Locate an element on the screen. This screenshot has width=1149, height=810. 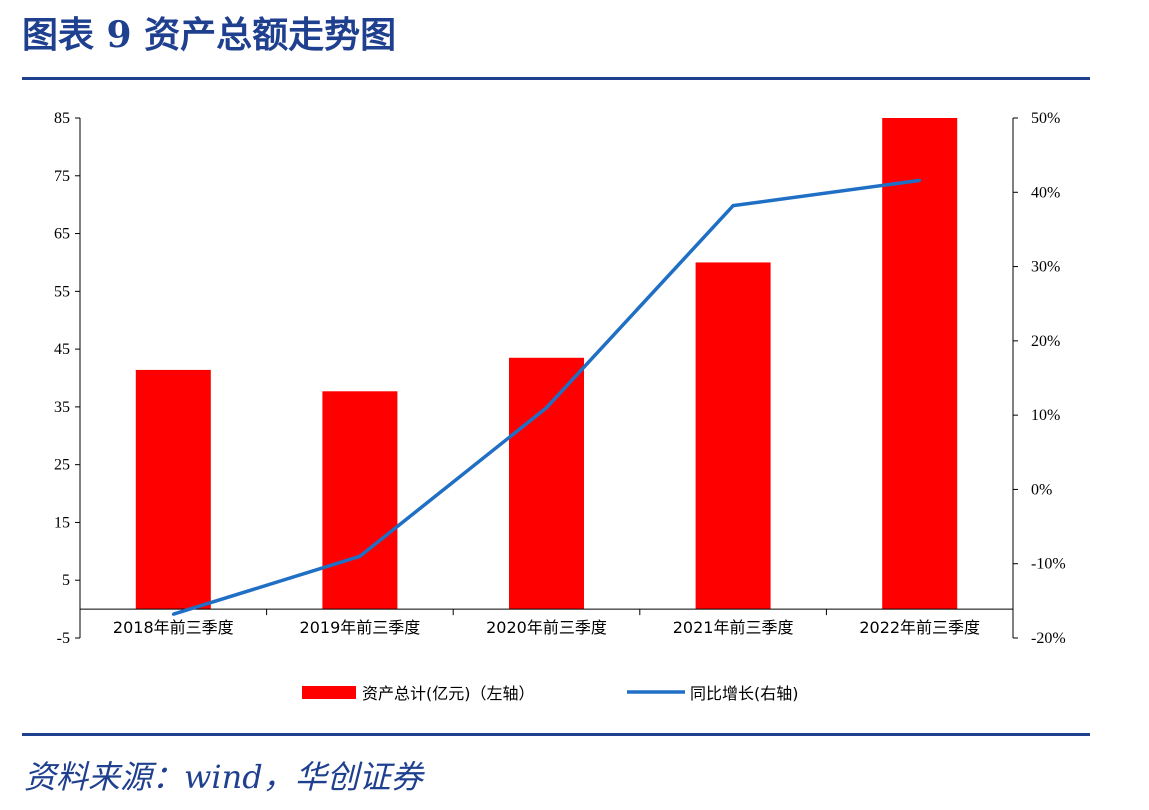
left-tick-label-2: 65 is located at coordinates (62, 234).